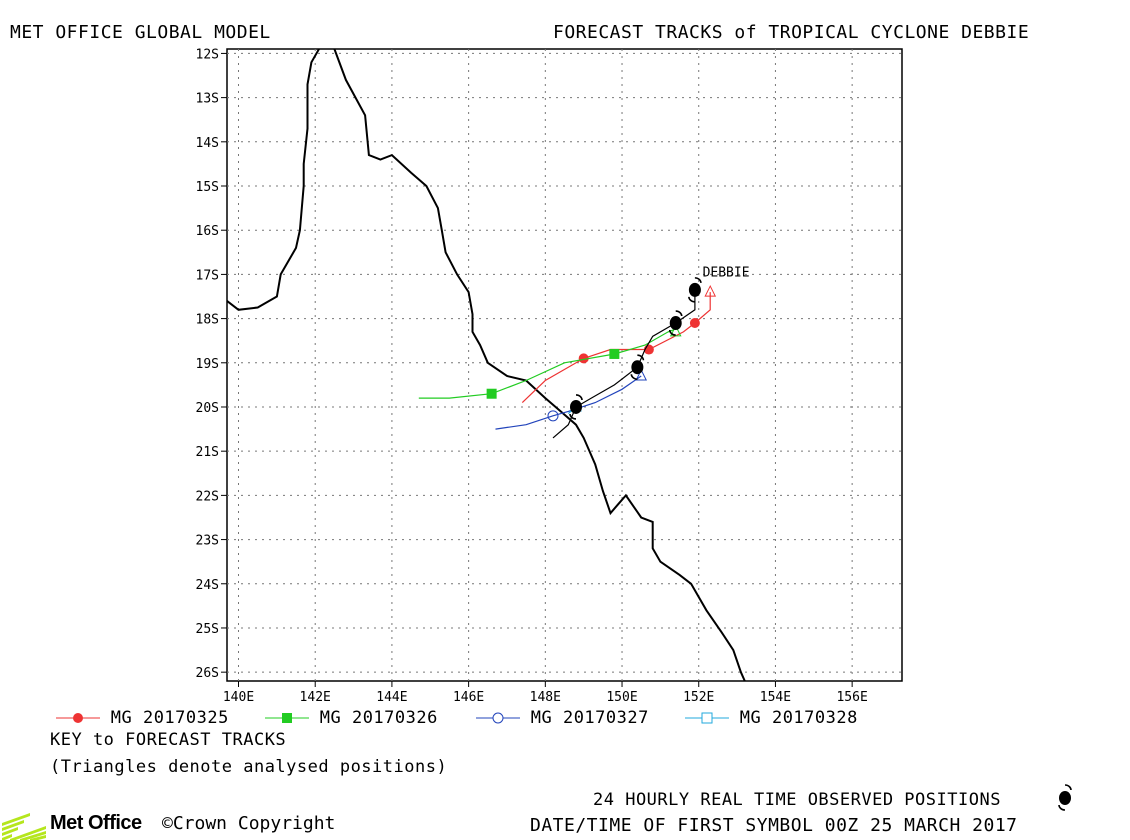 This screenshot has width=1130, height=840. Describe the element at coordinates (207, 320) in the screenshot. I see `tick-label-lat: 18S` at that location.